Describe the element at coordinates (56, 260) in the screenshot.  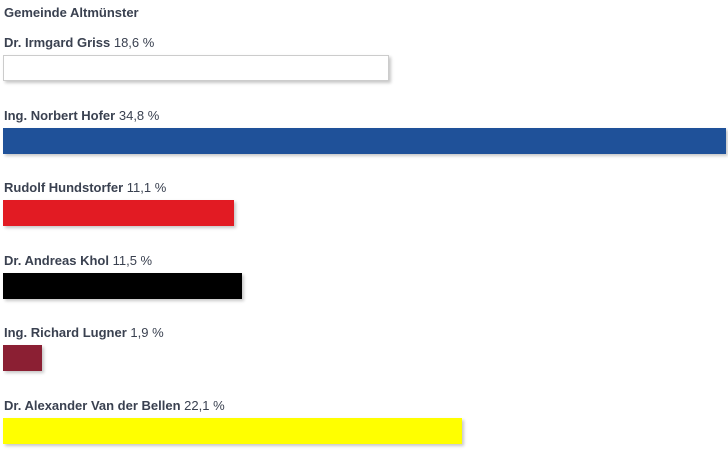
I see `candidate-name: Dr. Andreas Khol` at that location.